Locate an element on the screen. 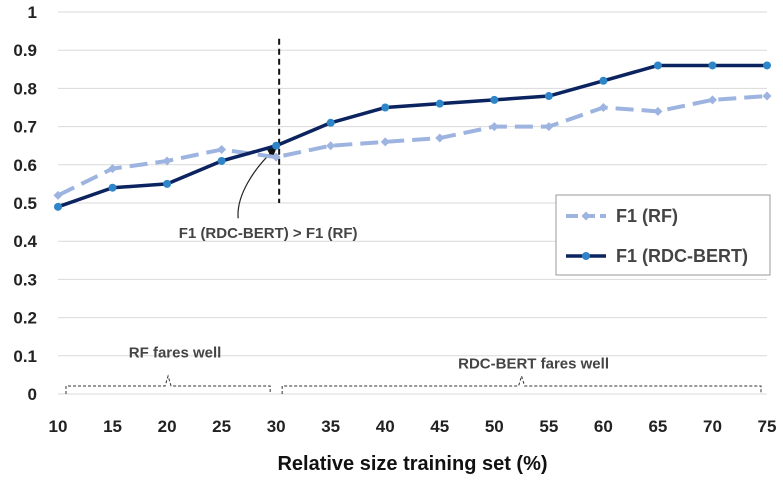  x-tick-label: 60 is located at coordinates (603, 426).